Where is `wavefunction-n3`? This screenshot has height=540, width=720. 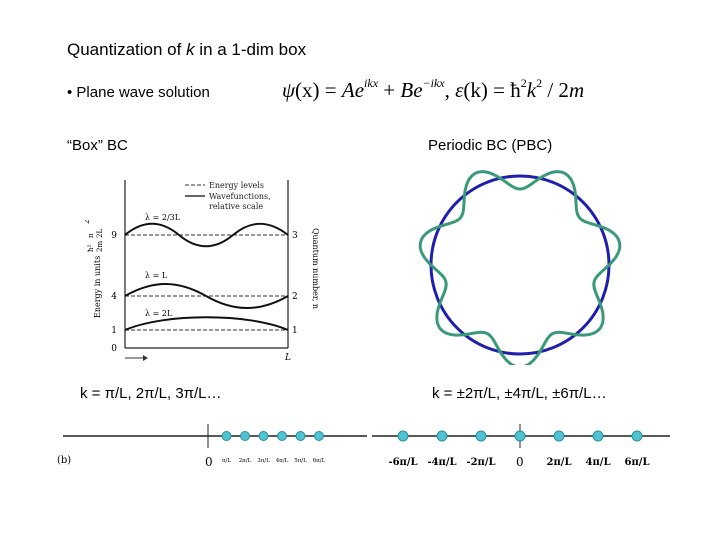 wavefunction-n3 is located at coordinates (206, 235).